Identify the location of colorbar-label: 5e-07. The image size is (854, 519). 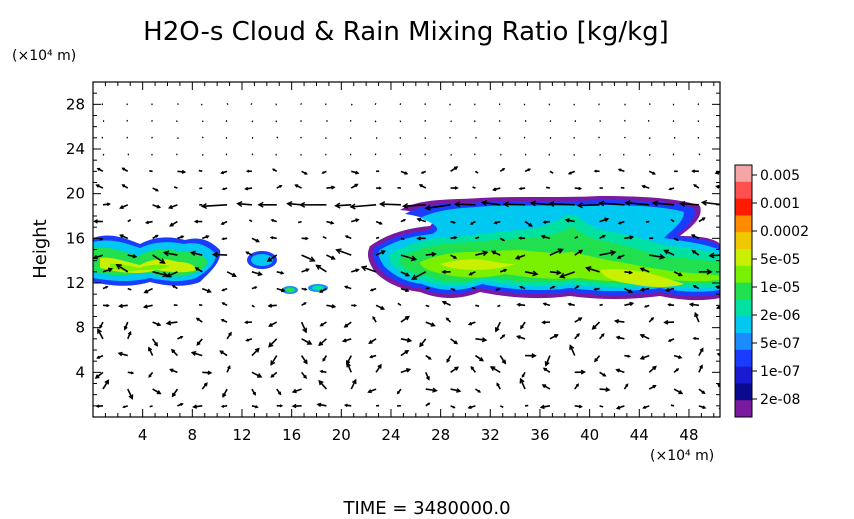
(780, 344).